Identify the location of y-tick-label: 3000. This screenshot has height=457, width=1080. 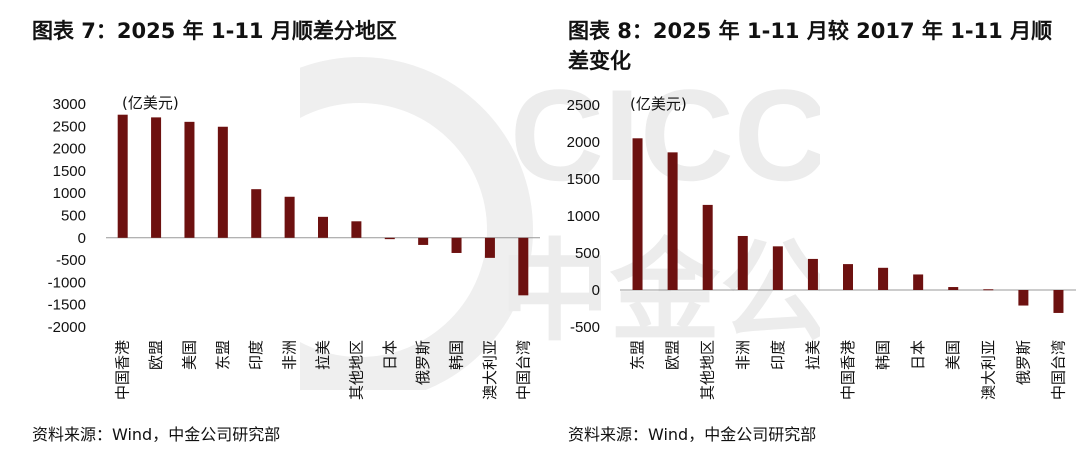
(69, 104).